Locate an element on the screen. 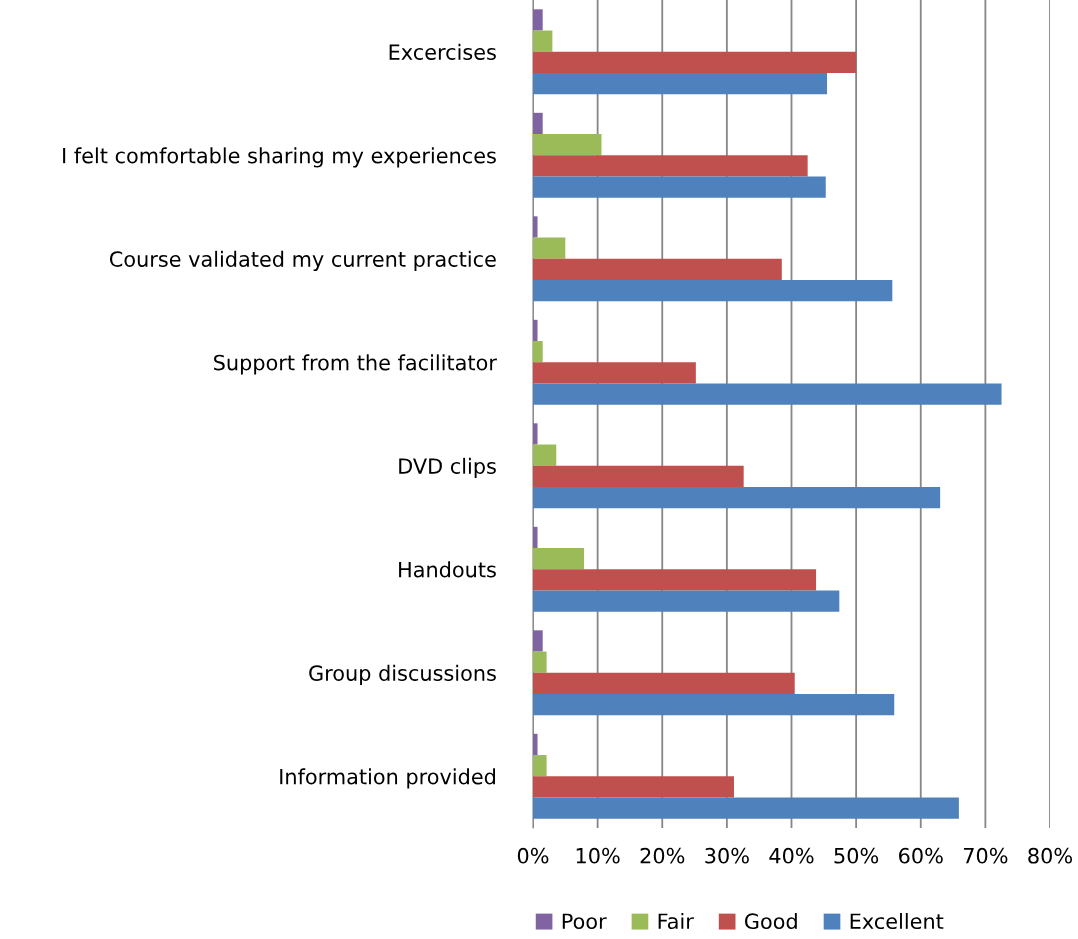  x-tick-label: 60% is located at coordinates (921, 855).